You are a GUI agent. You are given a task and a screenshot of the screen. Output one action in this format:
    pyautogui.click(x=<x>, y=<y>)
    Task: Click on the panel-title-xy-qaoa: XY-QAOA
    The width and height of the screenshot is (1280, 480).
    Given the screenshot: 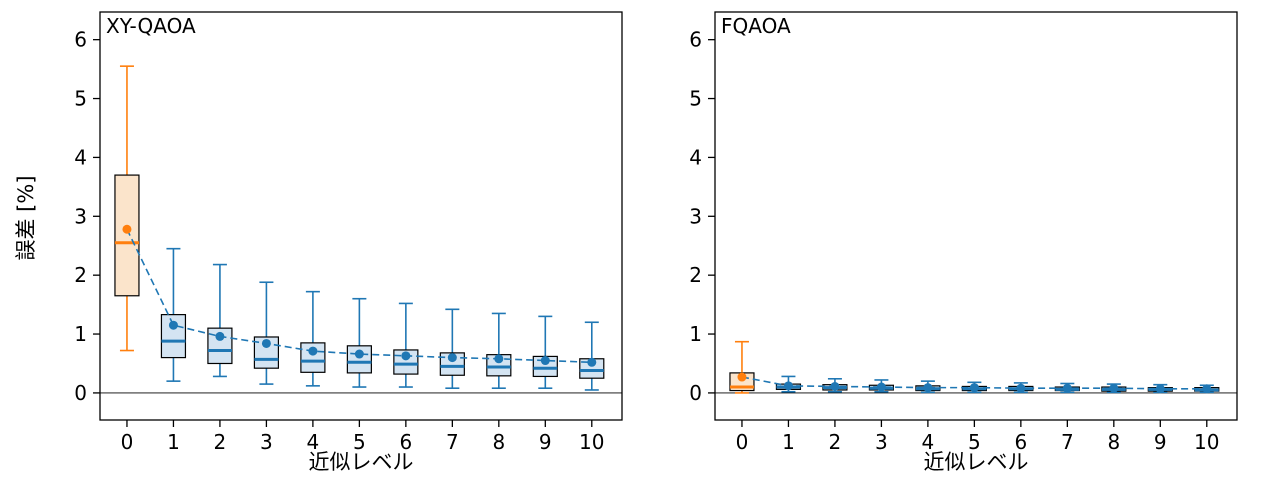 What is the action you would take?
    pyautogui.click(x=151, y=26)
    